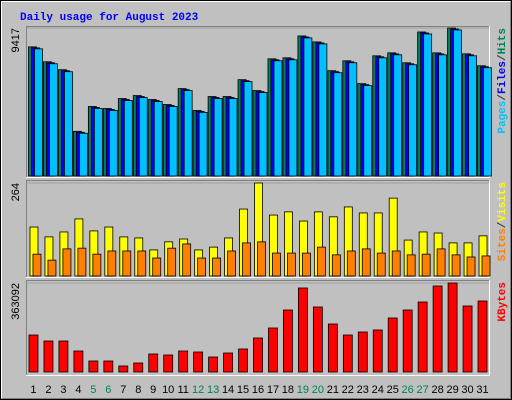 This screenshot has height=400, width=512. Describe the element at coordinates (93, 390) in the screenshot. I see `x-tick-label: 5` at that location.